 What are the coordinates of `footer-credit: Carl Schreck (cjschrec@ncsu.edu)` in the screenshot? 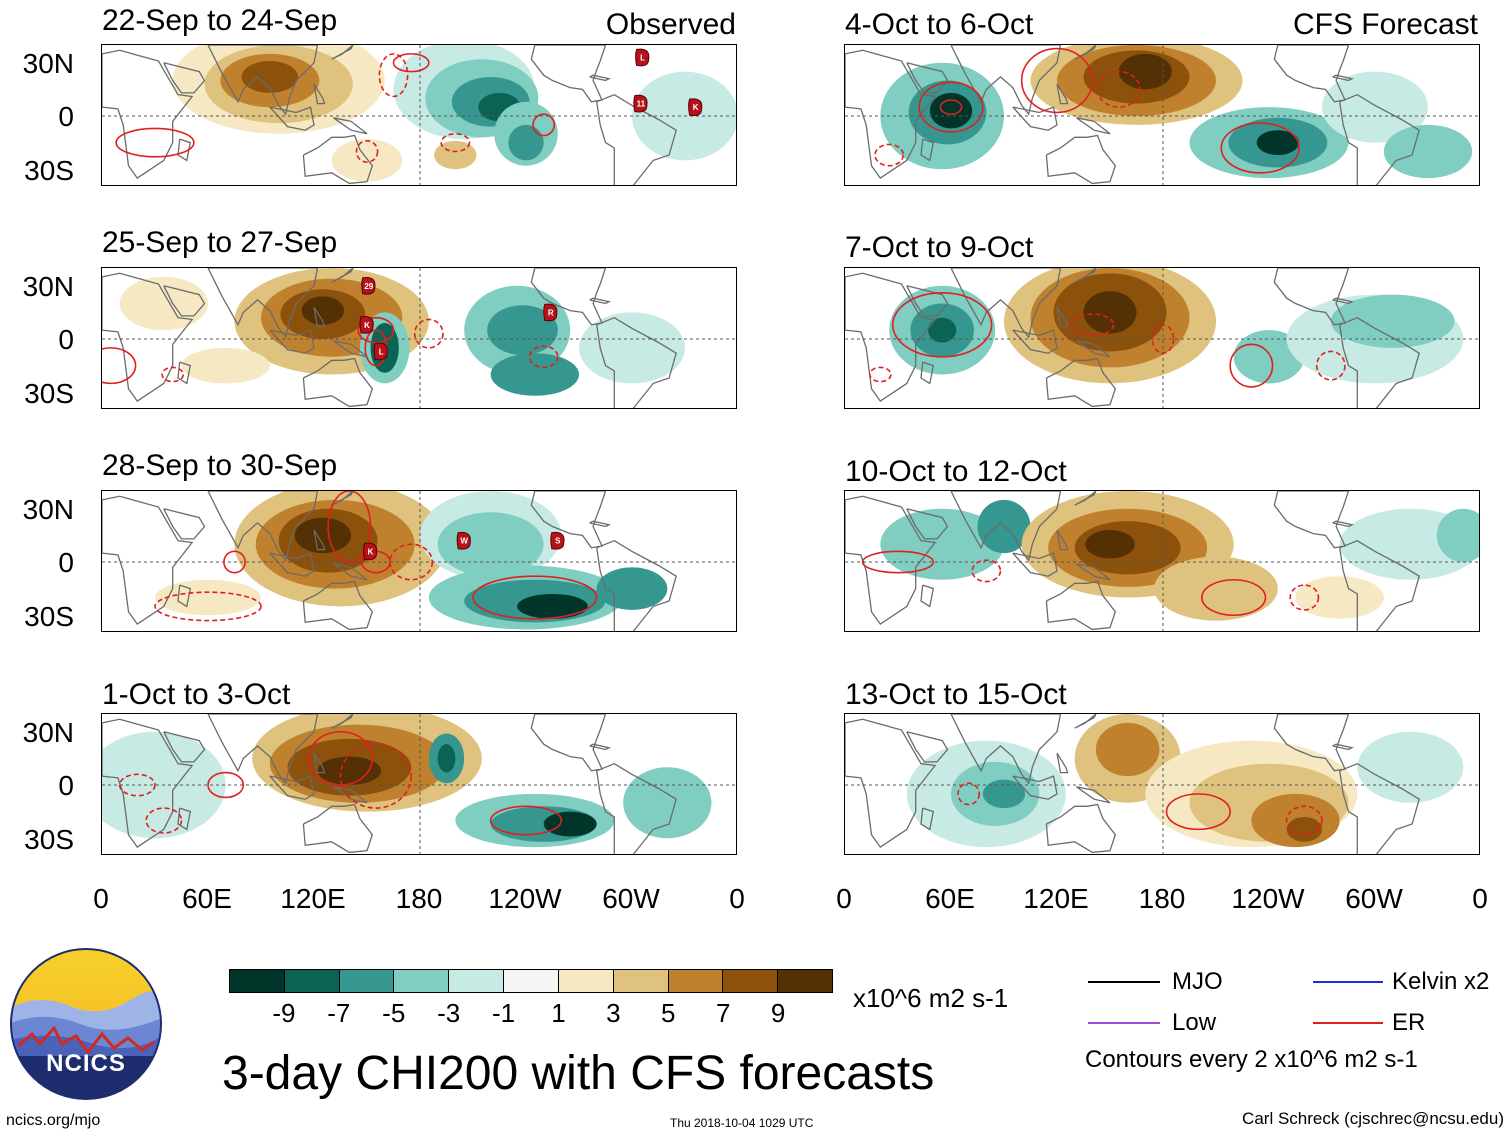 It's located at (1373, 1118).